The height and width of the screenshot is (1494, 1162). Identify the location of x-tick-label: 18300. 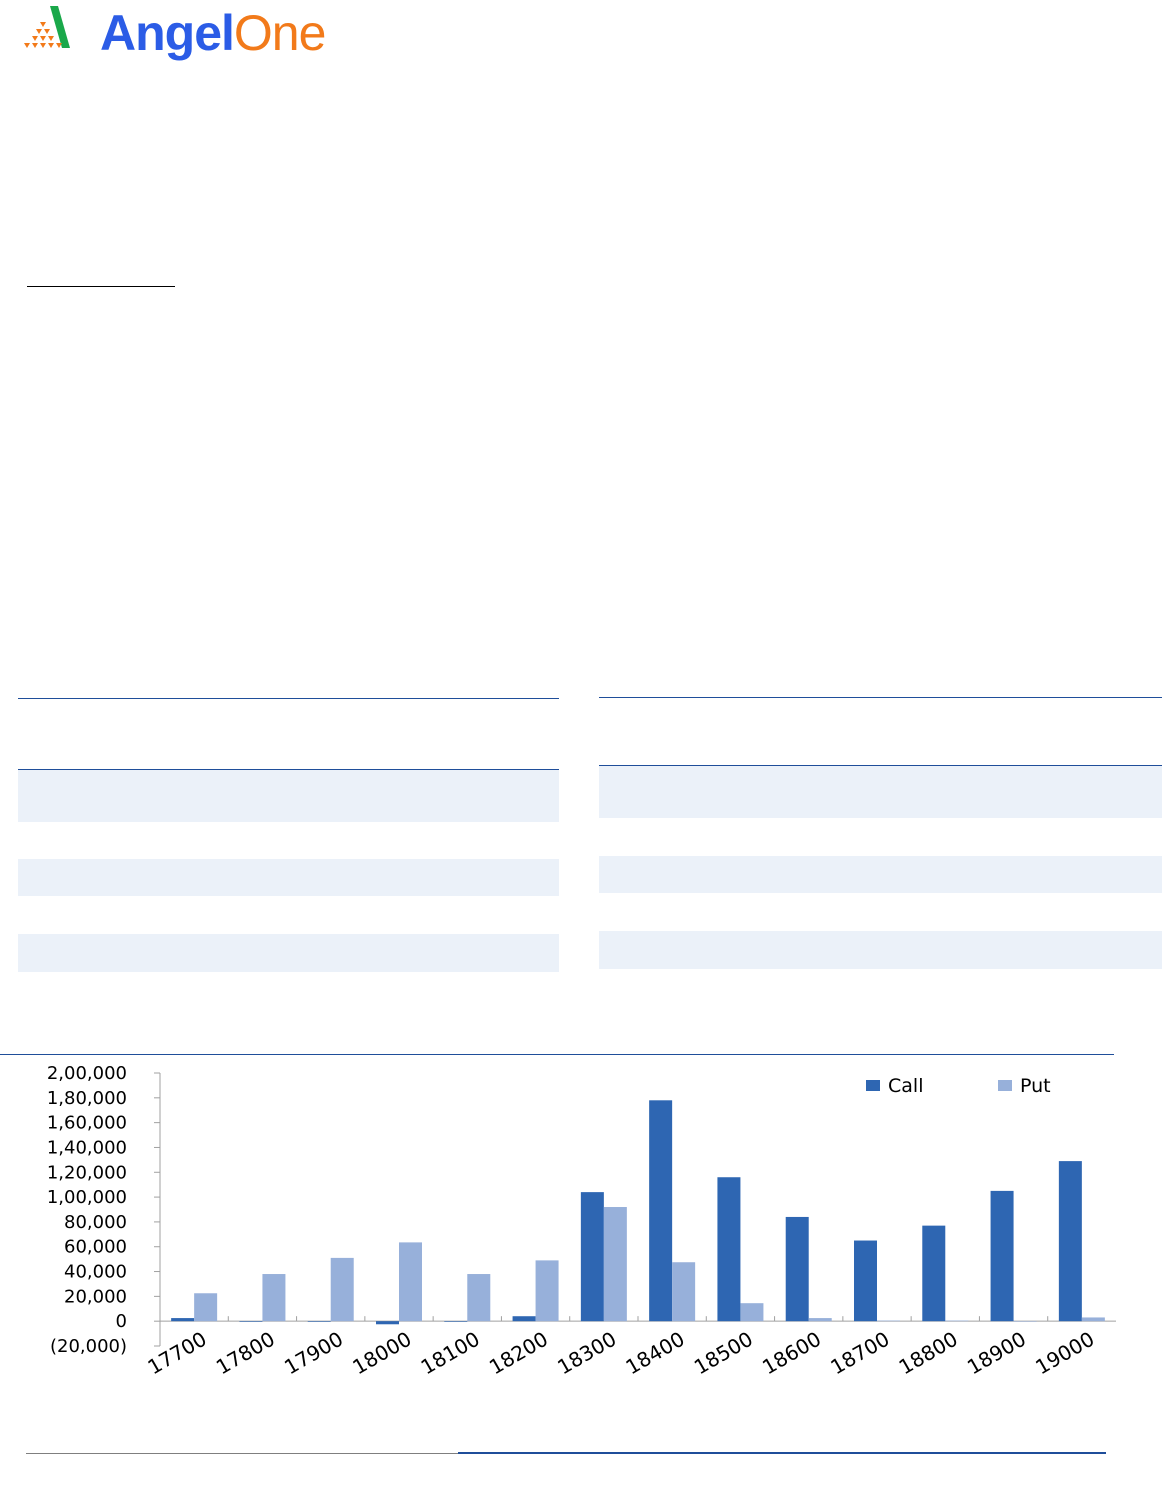
(586, 1353).